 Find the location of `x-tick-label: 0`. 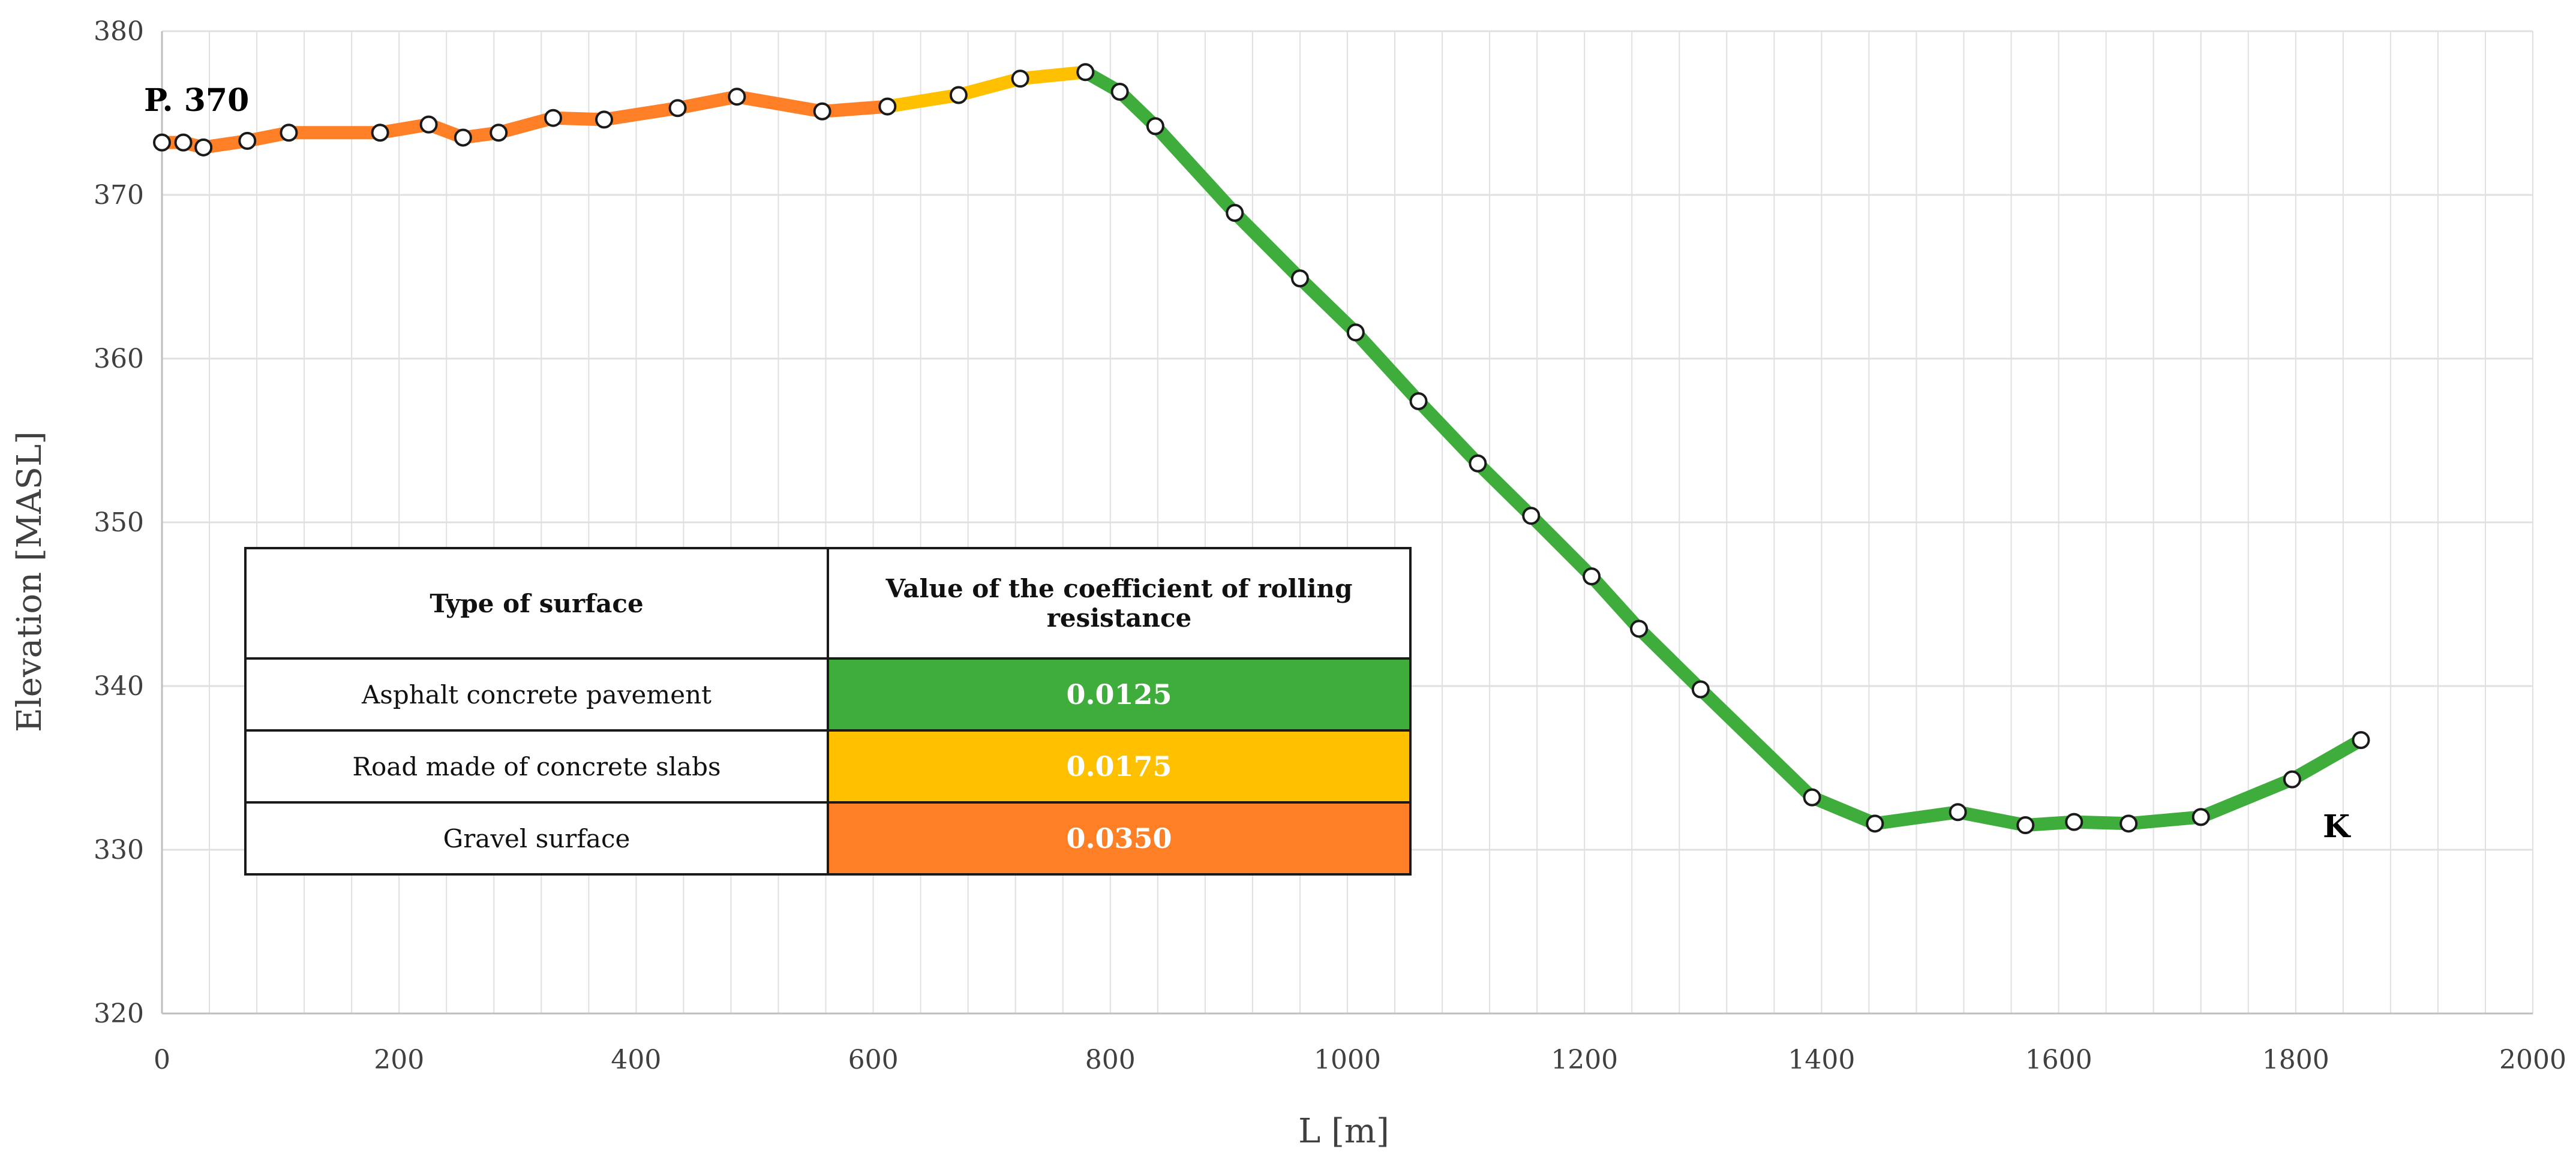

x-tick-label: 0 is located at coordinates (162, 1060).